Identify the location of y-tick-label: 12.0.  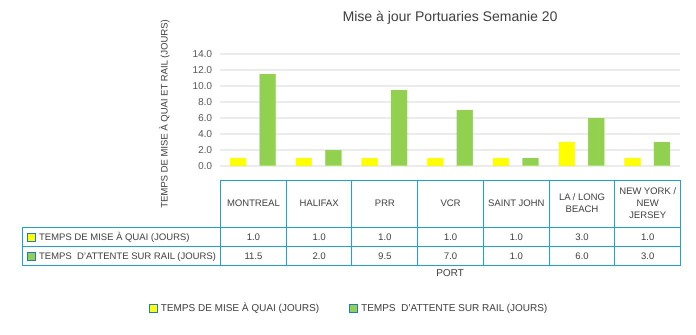
(202, 70).